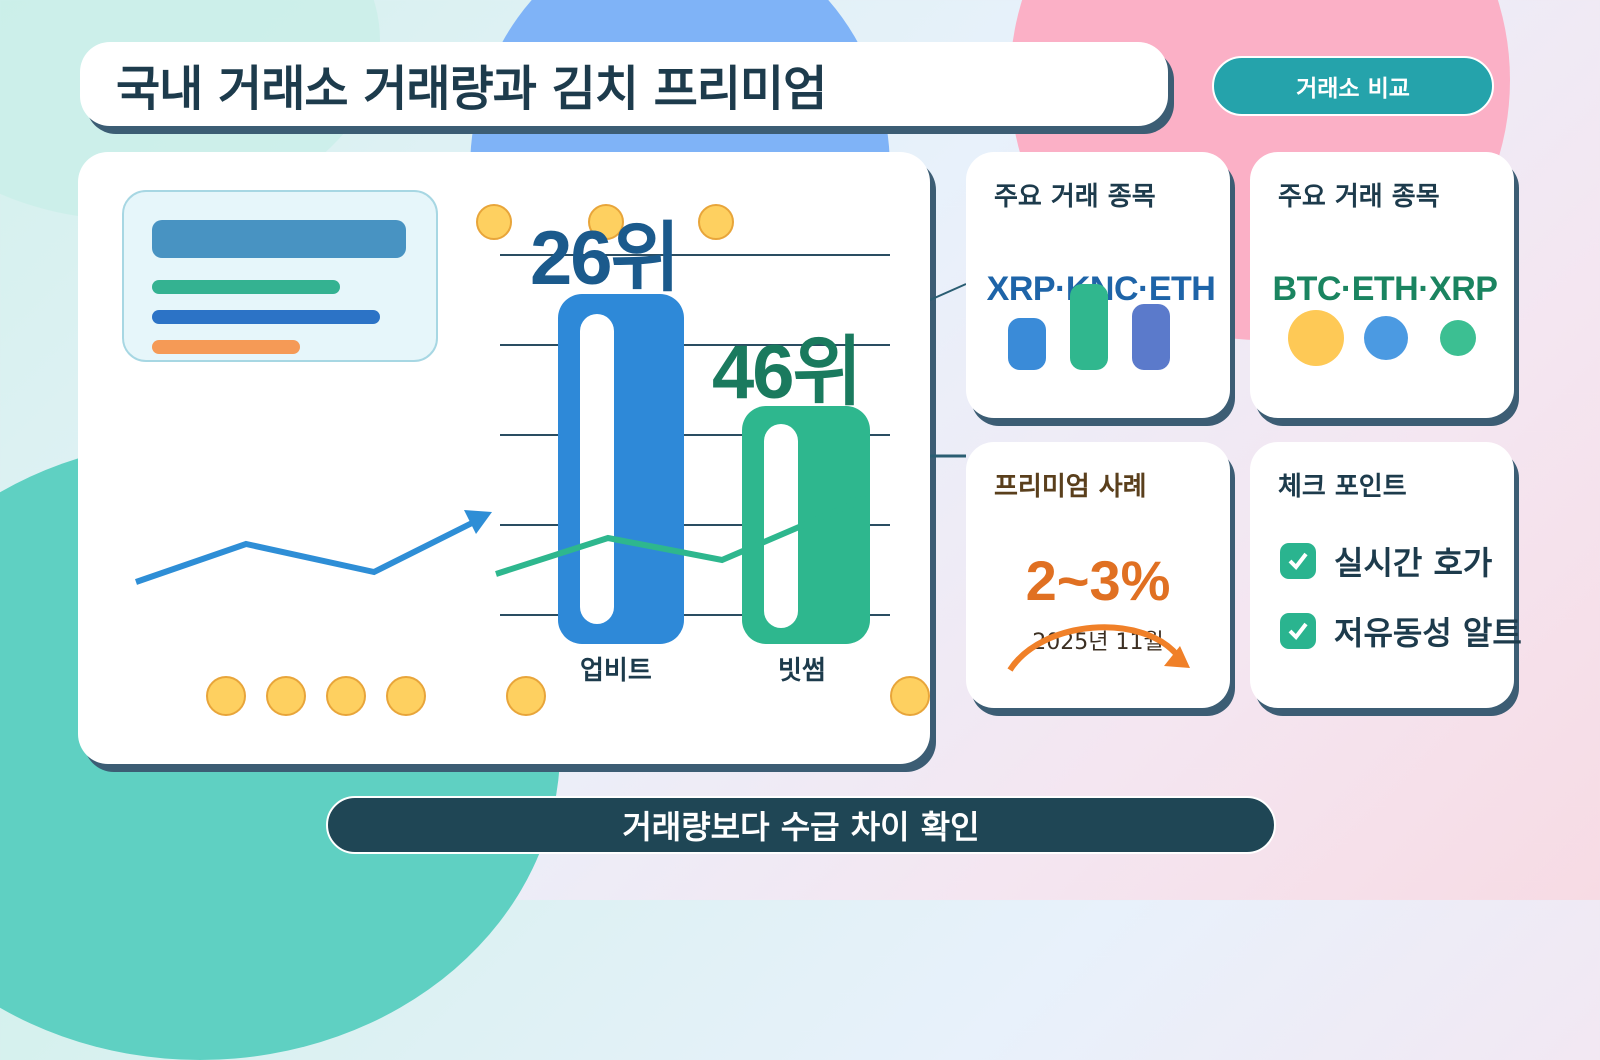  Describe the element at coordinates (1353, 86) in the screenshot. I see `compare-exchanges-button: 거래소 비교` at that location.